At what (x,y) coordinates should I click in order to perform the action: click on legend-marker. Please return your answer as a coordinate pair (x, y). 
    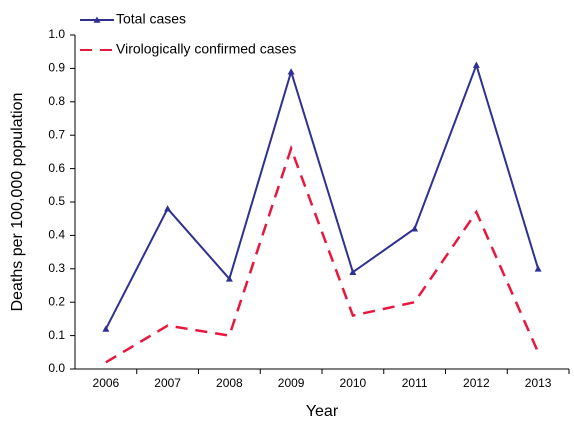
    Looking at the image, I should click on (97, 19).